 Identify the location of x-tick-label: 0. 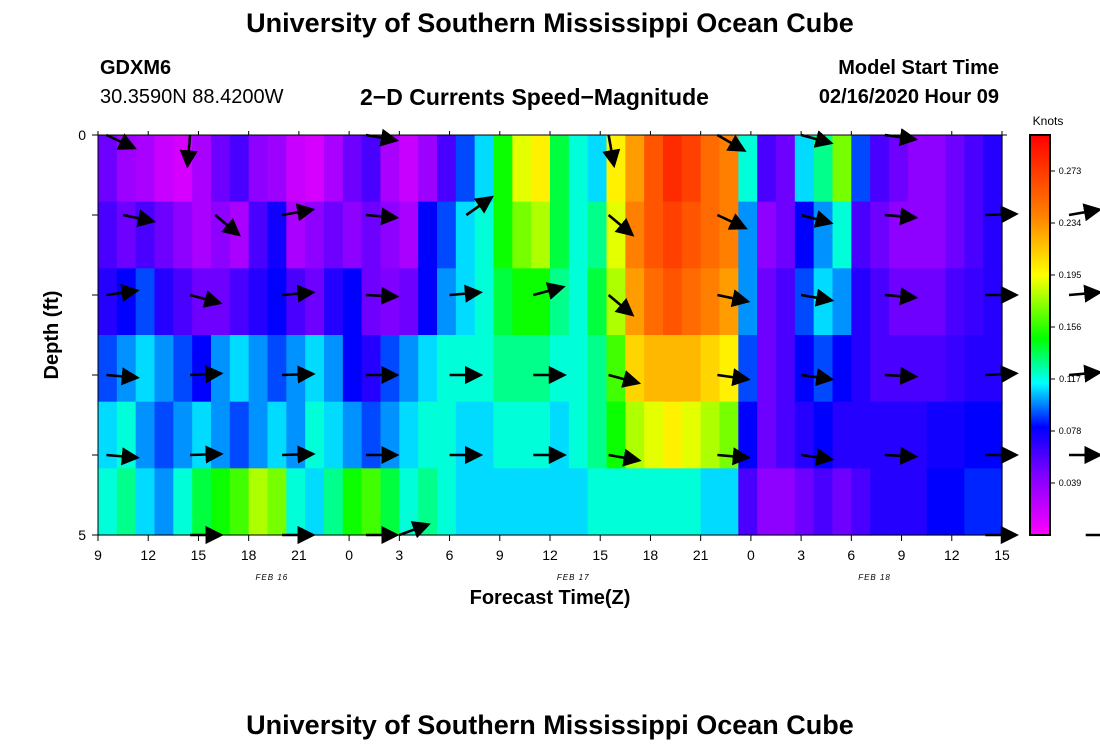
(751, 555).